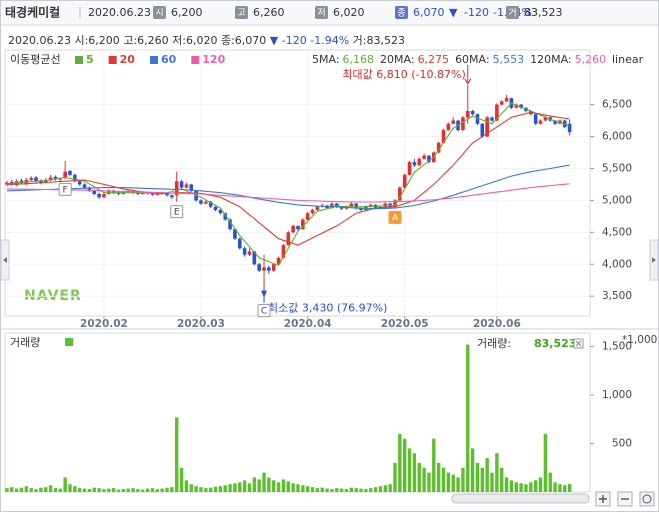 The image size is (659, 512). What do you see at coordinates (476, 12) in the screenshot?
I see `change-value: -120` at bounding box center [476, 12].